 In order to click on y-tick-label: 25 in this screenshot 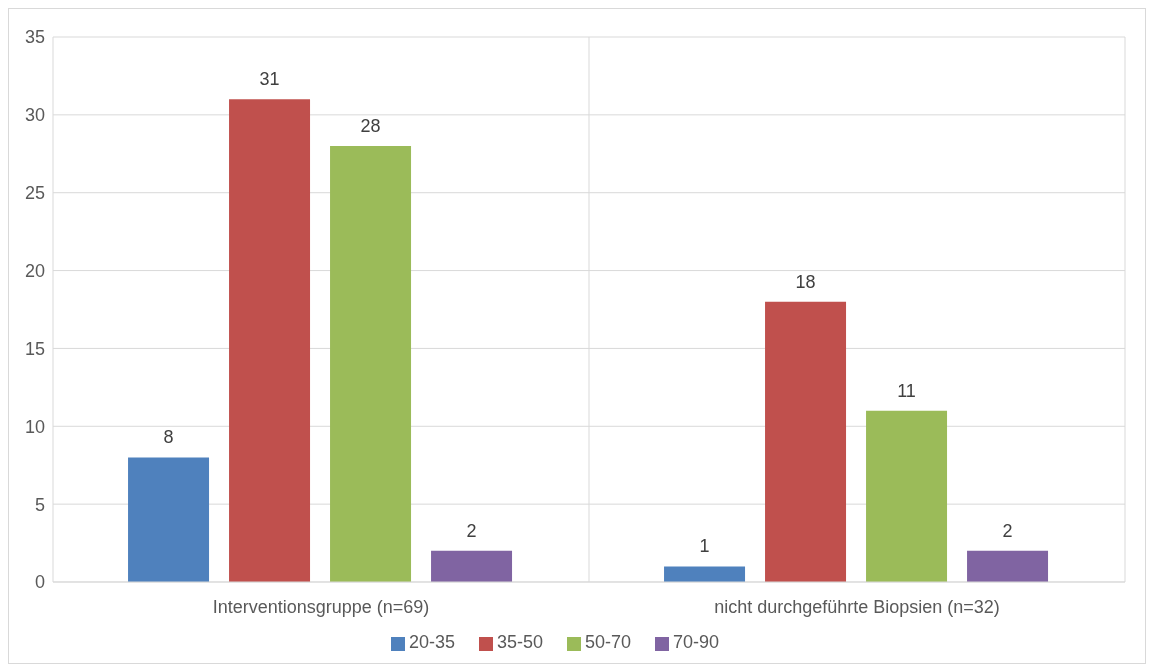, I will do `click(34, 193)`.